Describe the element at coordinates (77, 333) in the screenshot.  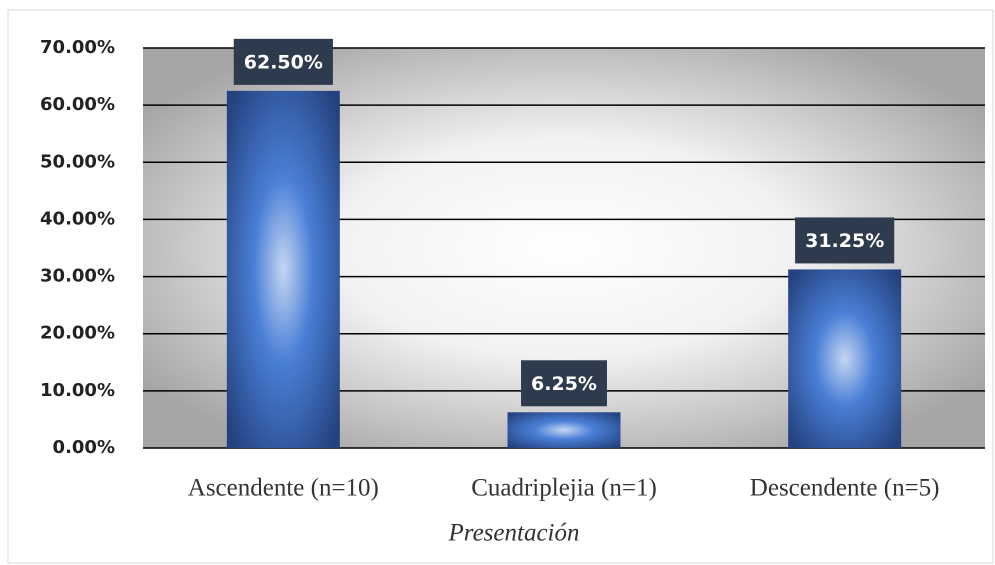
I see `y-tick-label: 20.00%` at that location.